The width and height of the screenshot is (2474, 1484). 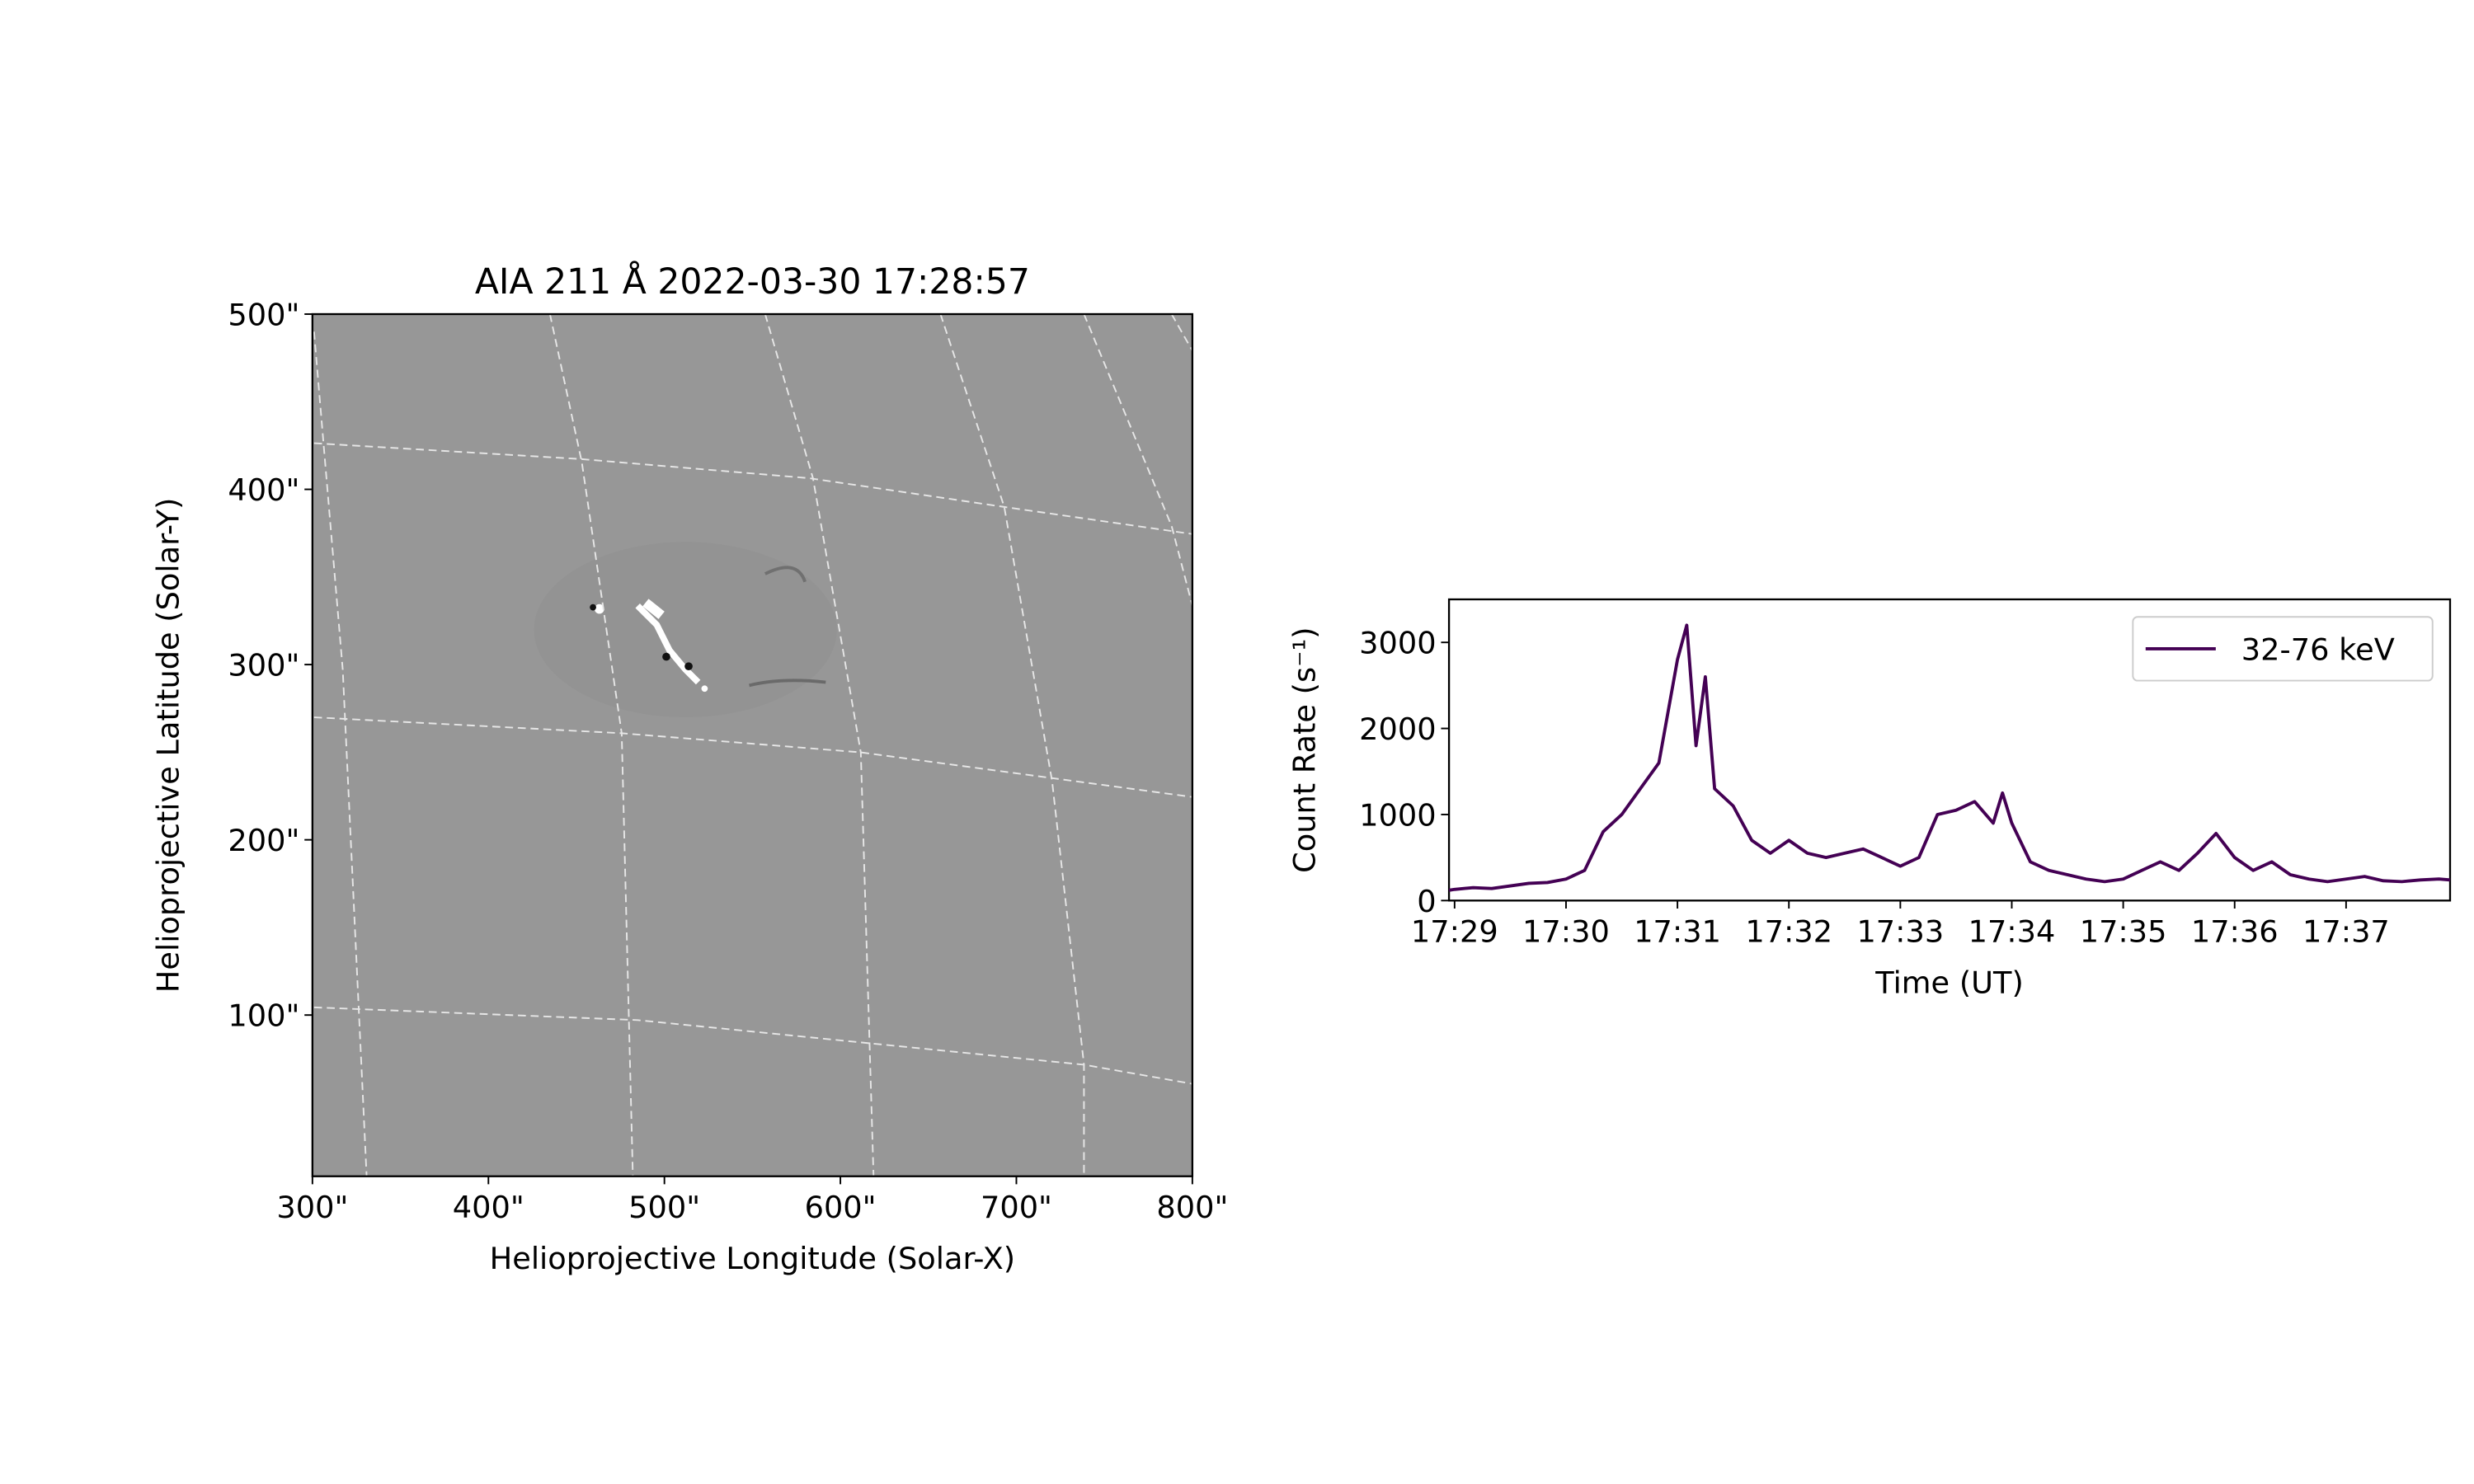 I want to click on x-tick-label: 600", so click(x=841, y=1207).